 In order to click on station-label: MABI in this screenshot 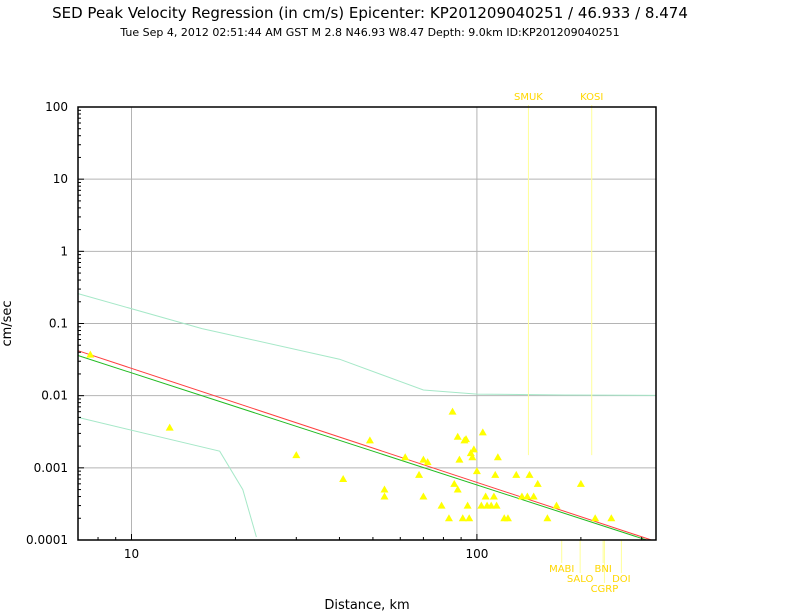, I will do `click(561, 569)`.